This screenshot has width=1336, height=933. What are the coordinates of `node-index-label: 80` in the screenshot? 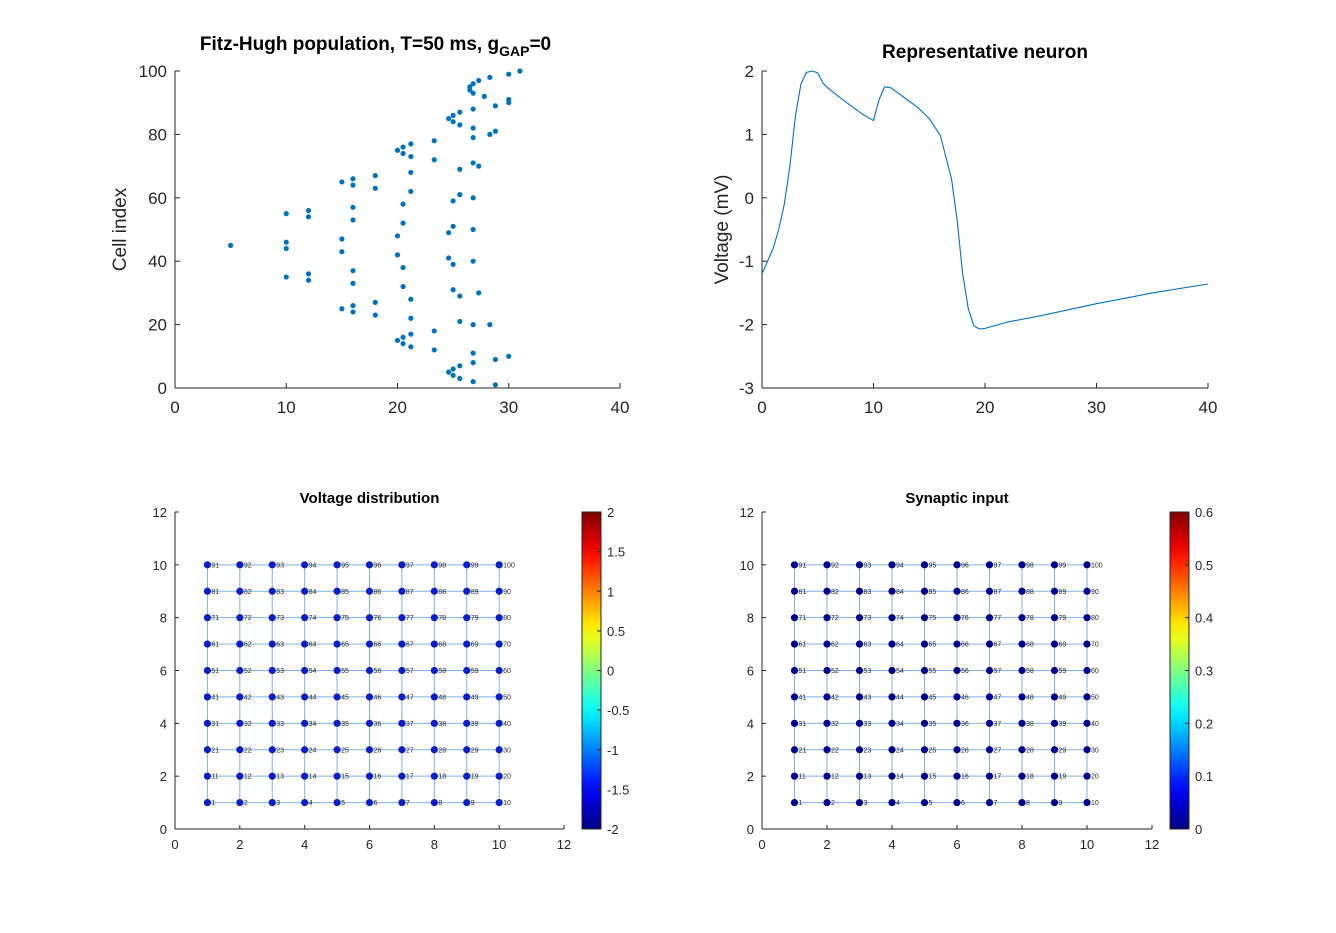 It's located at (1095, 618).